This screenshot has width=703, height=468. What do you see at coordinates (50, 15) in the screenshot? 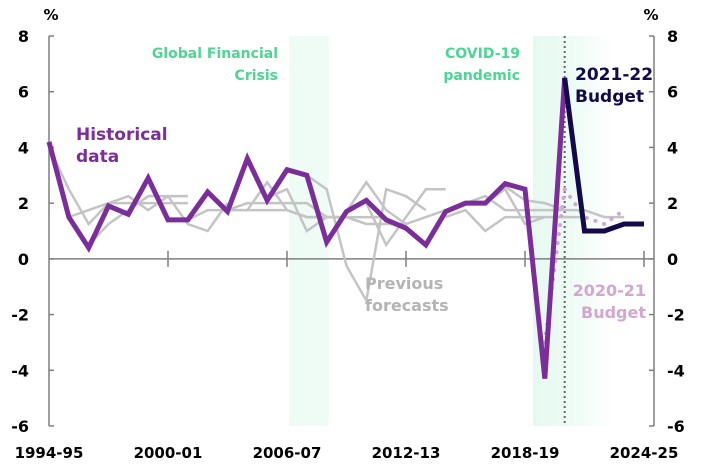
I see `y-axis-label-left: %` at bounding box center [50, 15].